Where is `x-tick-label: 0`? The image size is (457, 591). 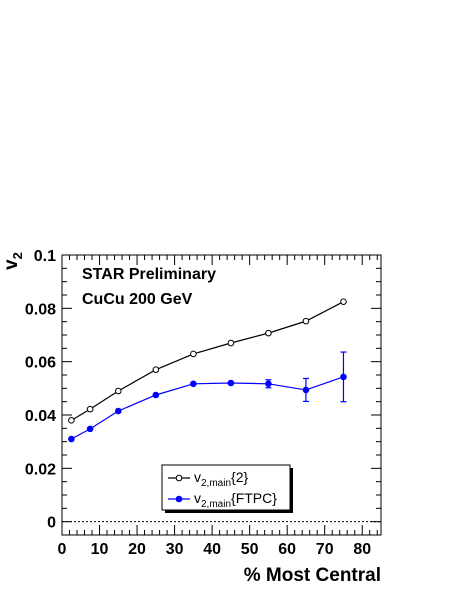 x-tick-label: 0 is located at coordinates (62, 549).